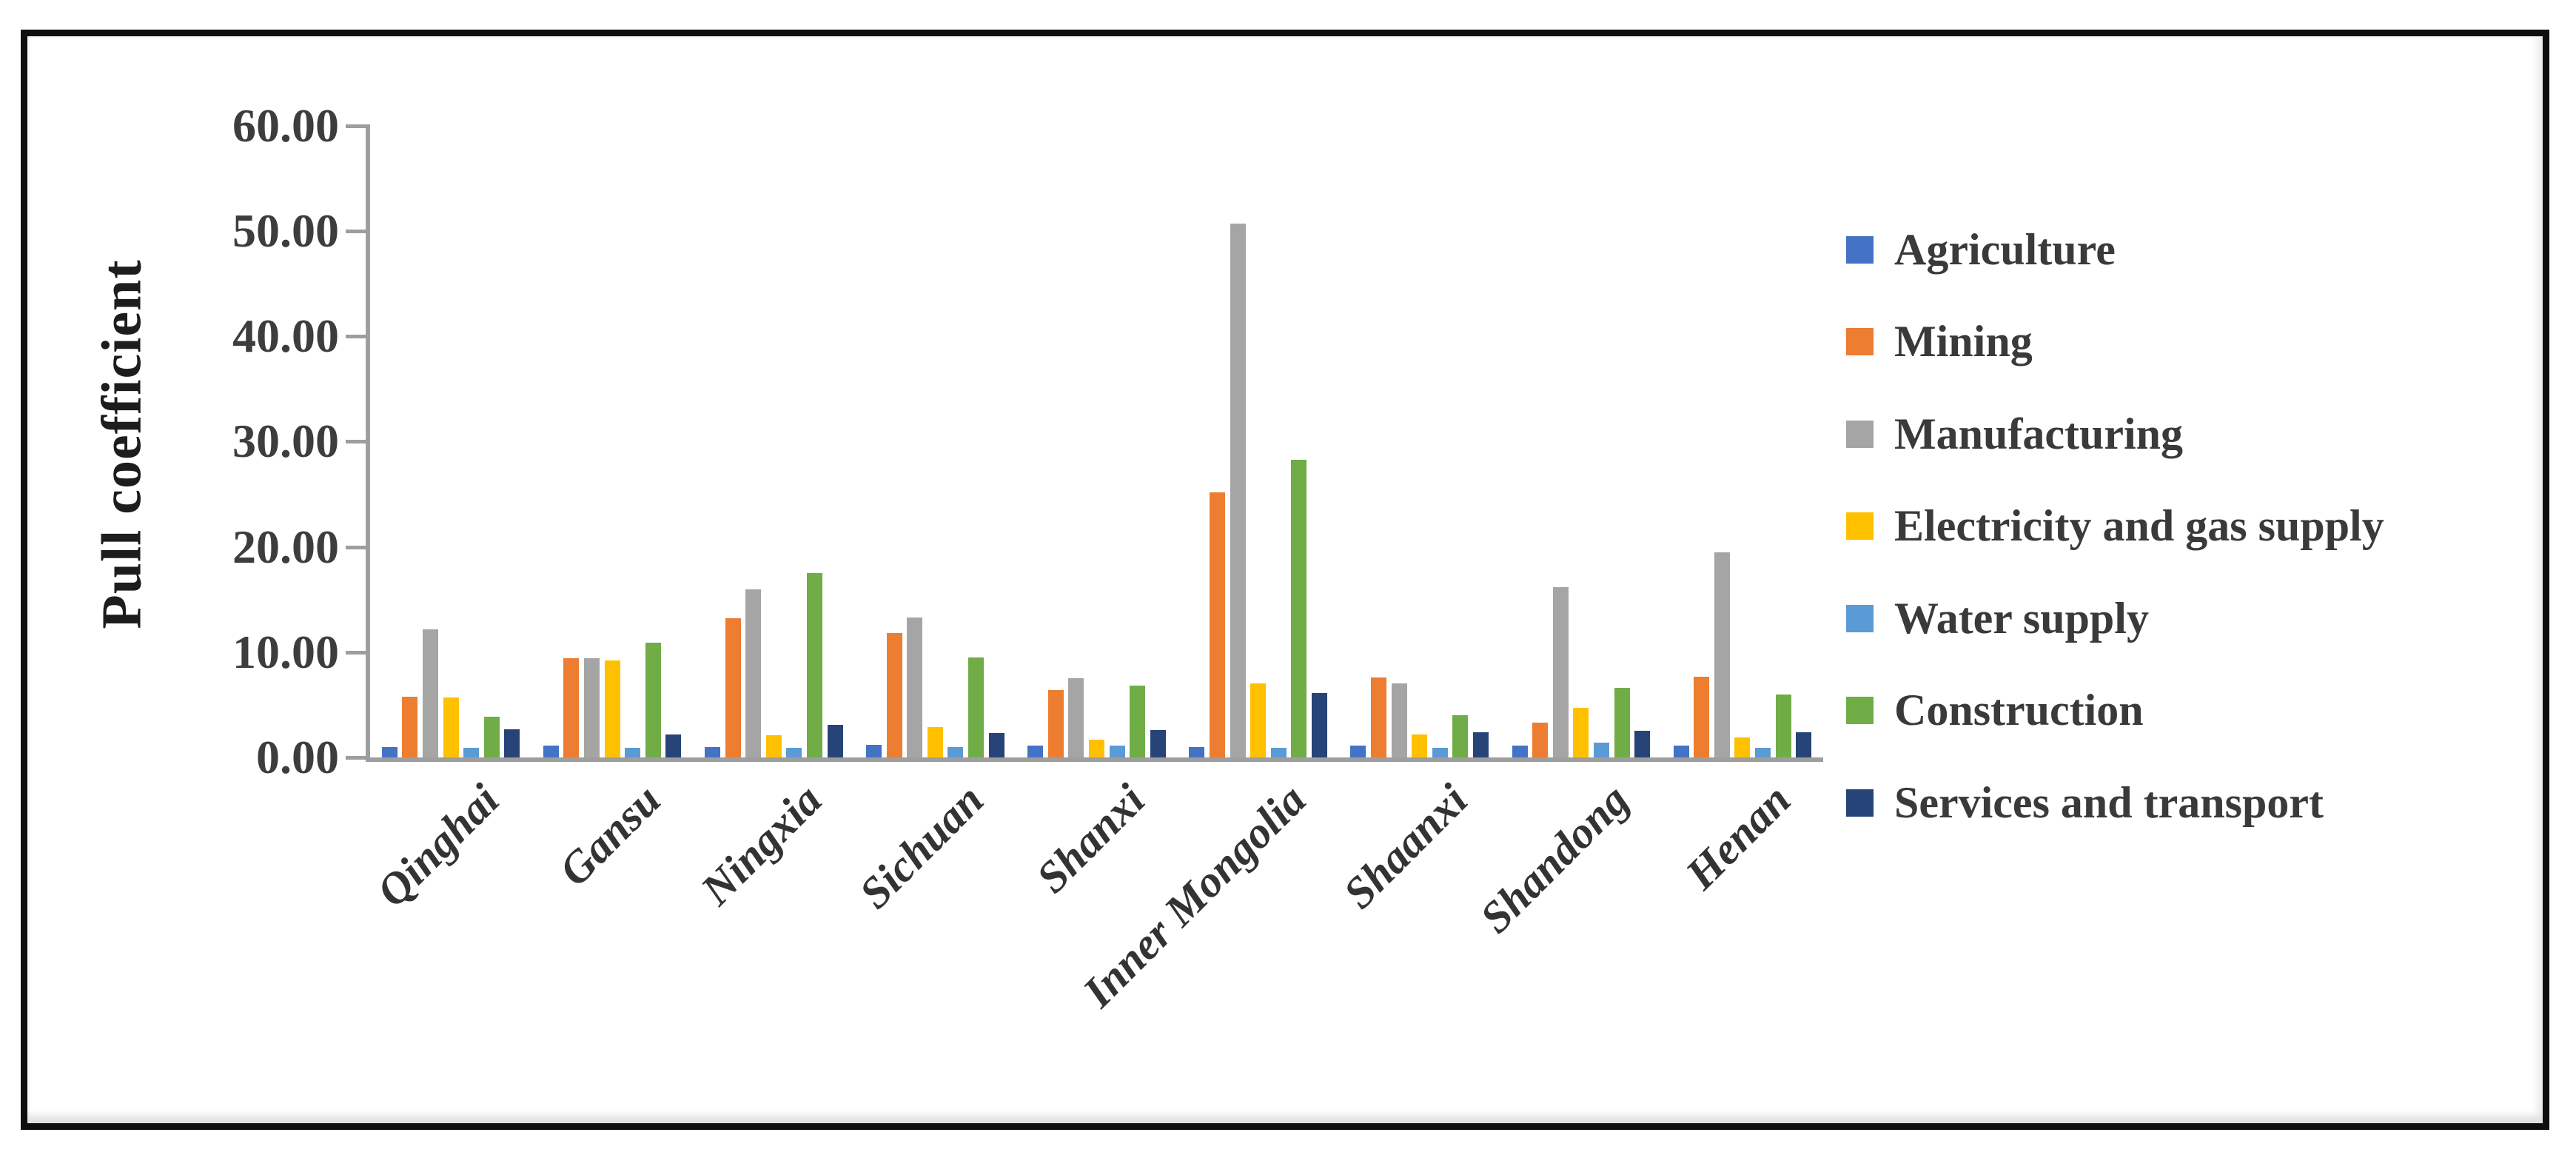 This screenshot has width=2576, height=1158. I want to click on y-tick-label: 20.00, so click(285, 547).